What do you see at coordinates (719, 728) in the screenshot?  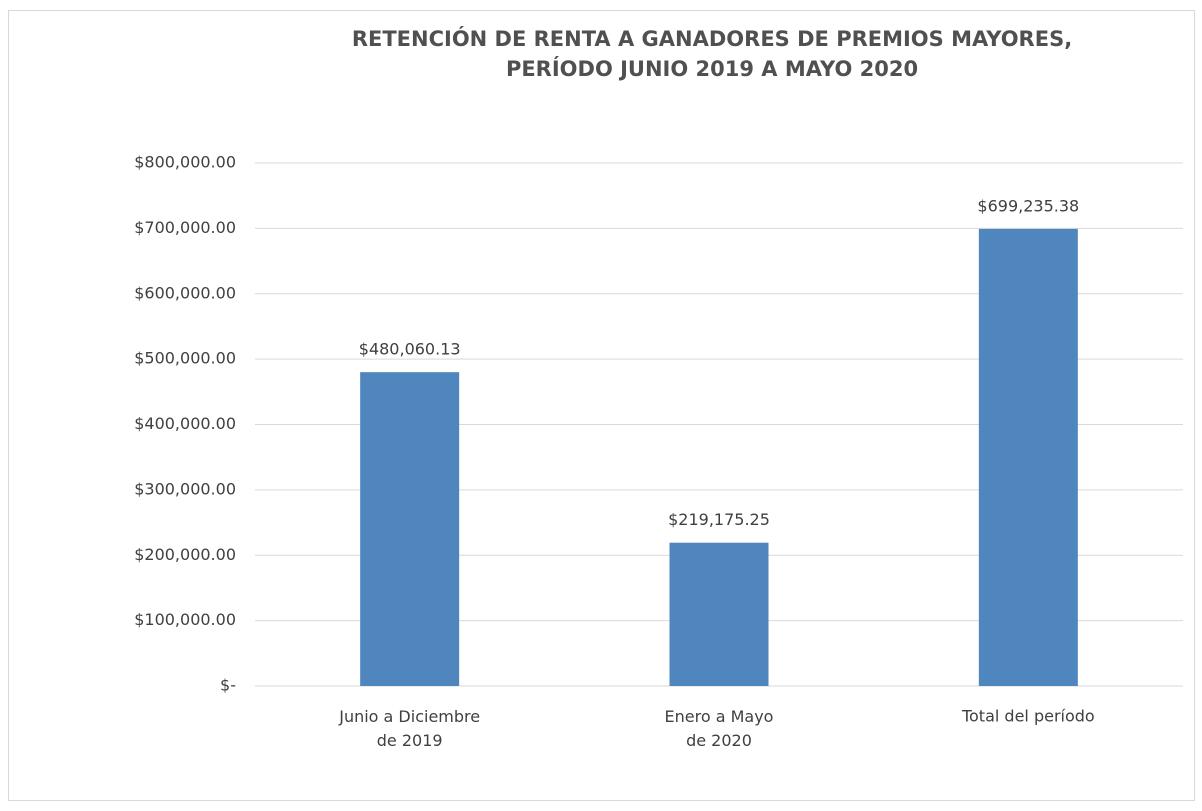 I see `x-tick-label: Enero a Mayo de 2020` at bounding box center [719, 728].